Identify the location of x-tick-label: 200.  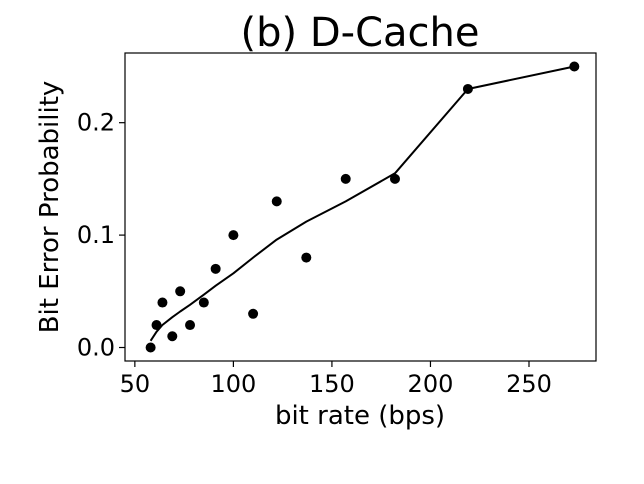
(431, 384).